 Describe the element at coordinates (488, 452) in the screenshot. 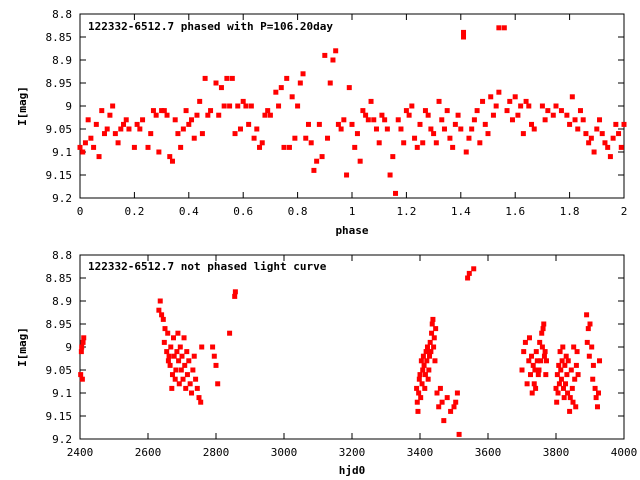

I see `x-tick-label: 3600` at that location.